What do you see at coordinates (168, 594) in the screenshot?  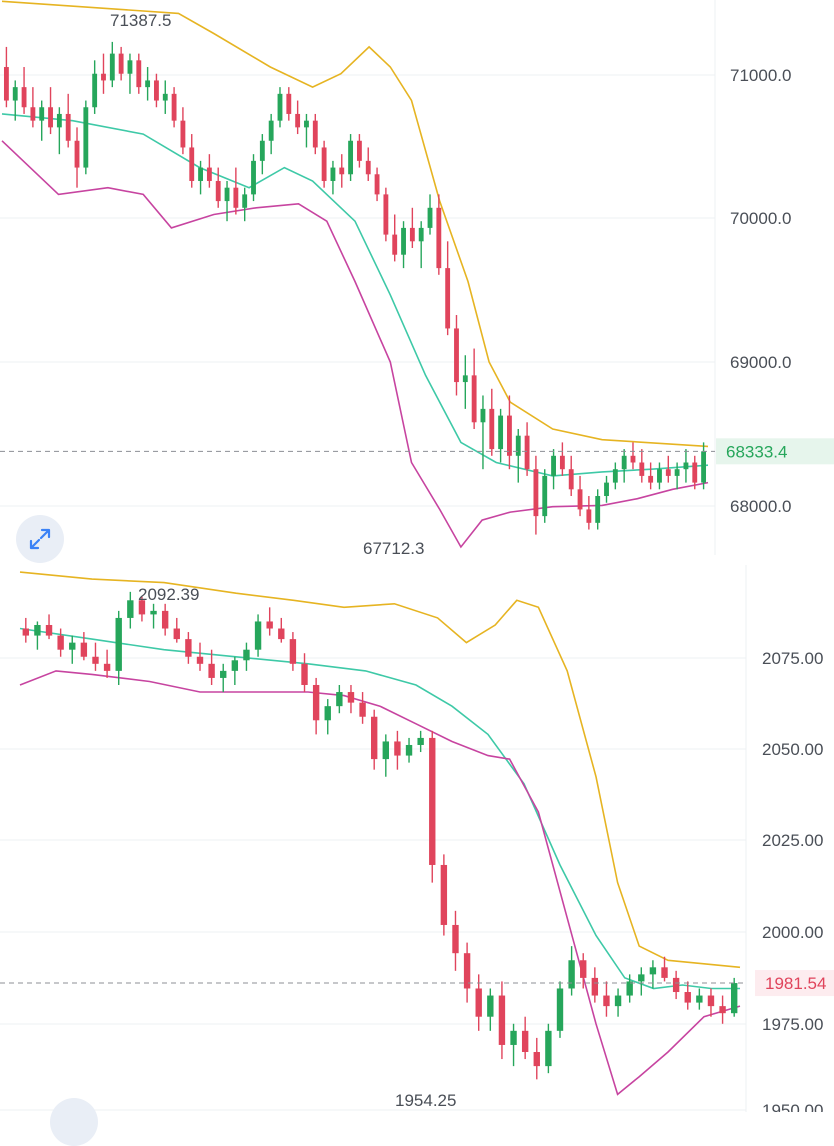 I see `high-price-label: 2092.39` at bounding box center [168, 594].